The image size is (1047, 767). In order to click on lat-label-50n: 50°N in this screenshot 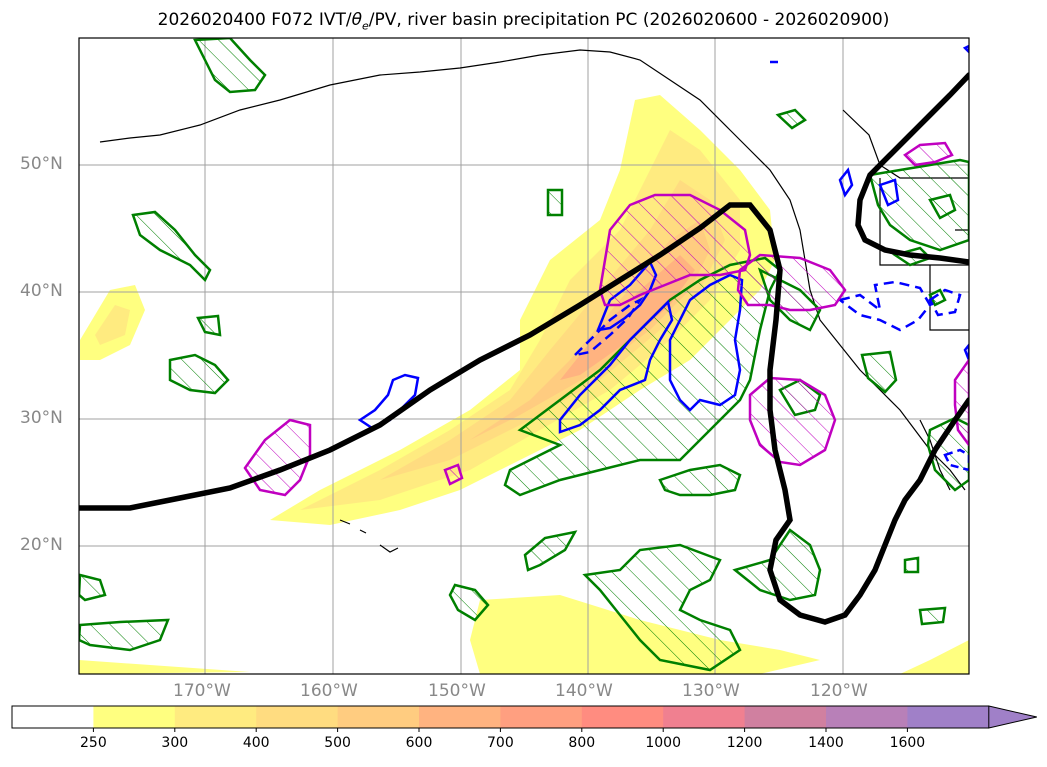, I will do `click(41, 164)`.